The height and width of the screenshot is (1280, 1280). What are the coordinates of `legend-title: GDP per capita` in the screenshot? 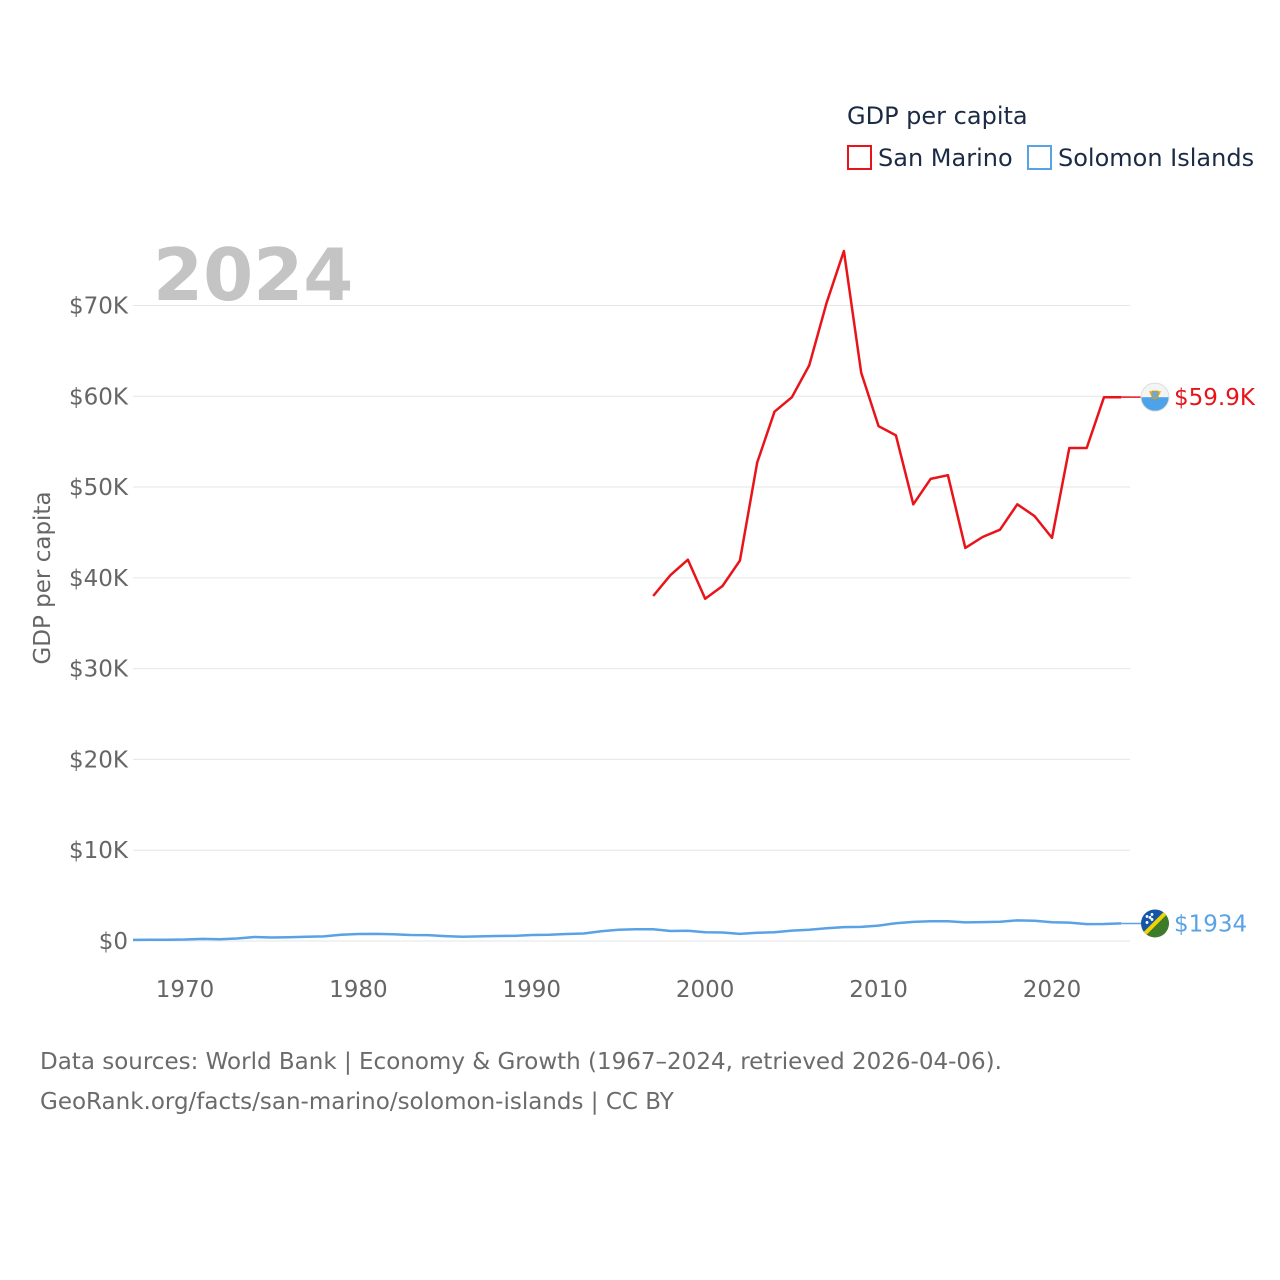 It's located at (937, 116).